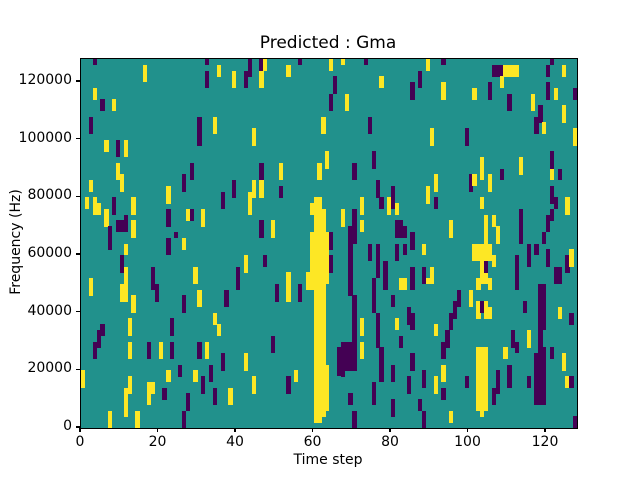 Image resolution: width=640 pixels, height=480 pixels. Describe the element at coordinates (45, 80) in the screenshot. I see `y-tick-label: 120000` at that location.